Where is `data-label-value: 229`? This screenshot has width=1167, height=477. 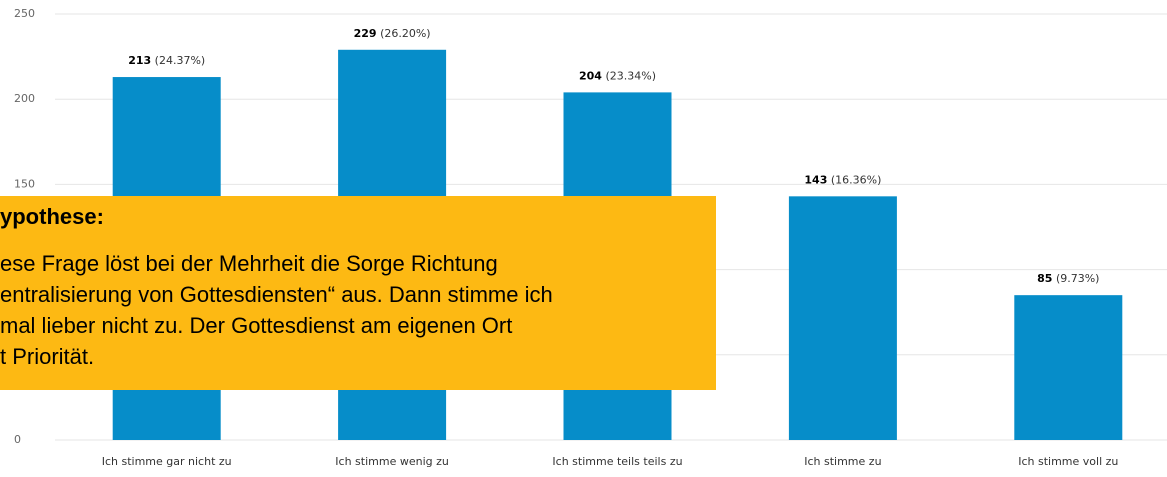 data-label-value: 229 is located at coordinates (365, 33).